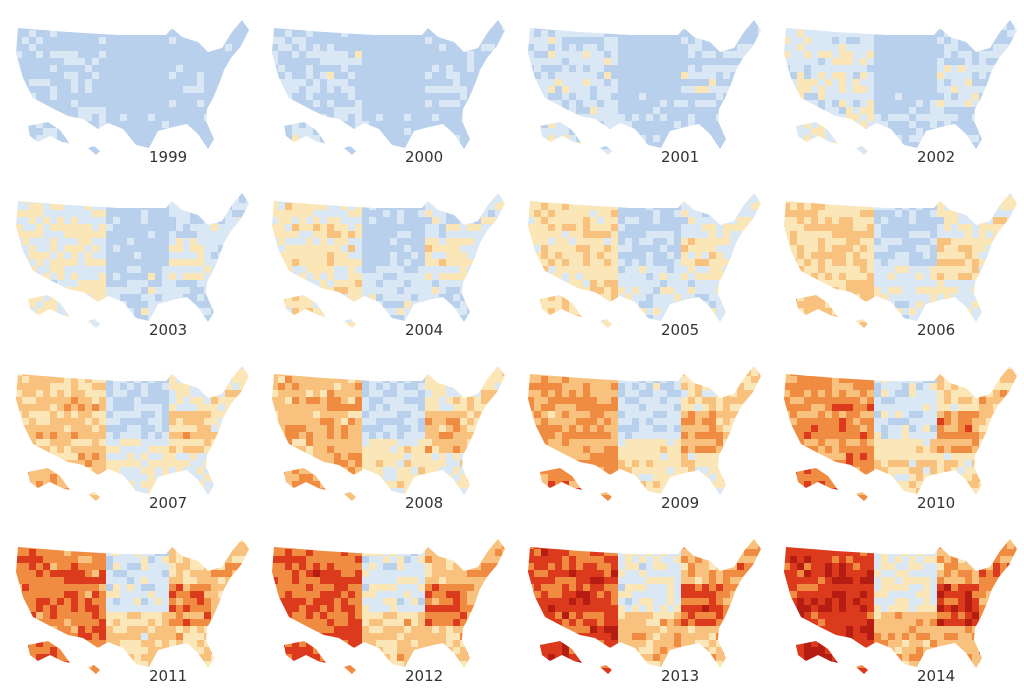  I want to click on county-shading, so click(644, 260).